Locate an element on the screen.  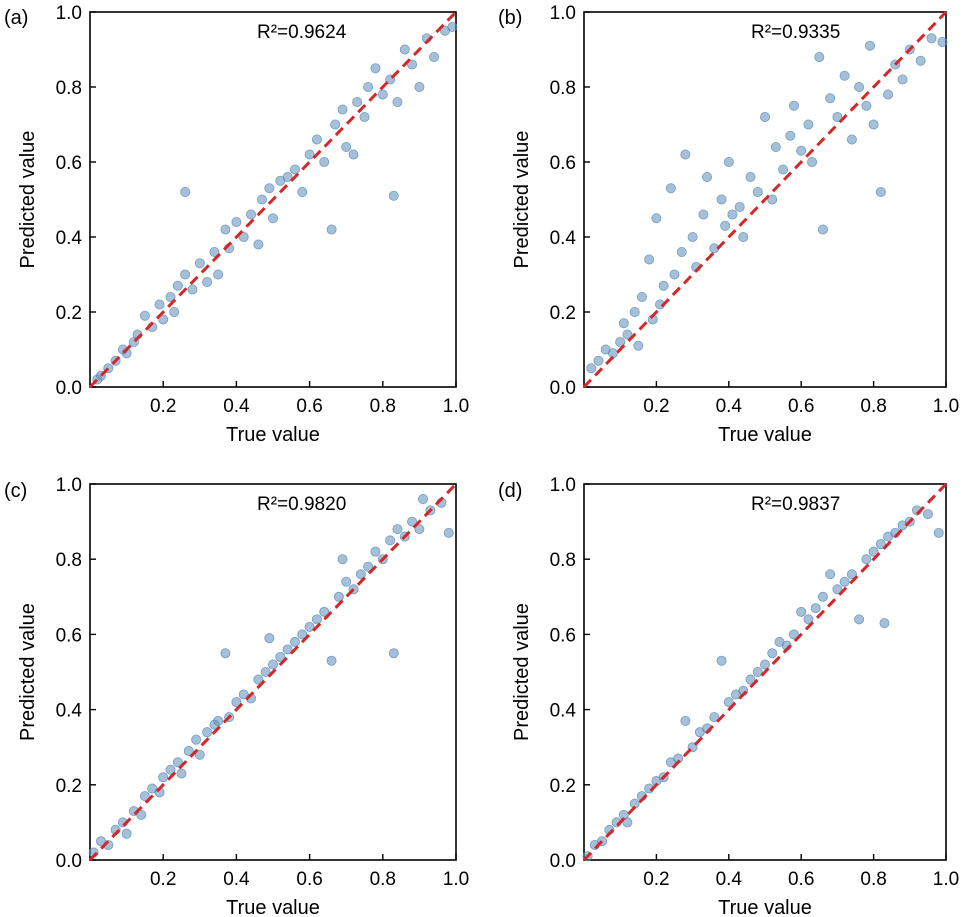
x-tick-label: 0.6 is located at coordinates (309, 879).